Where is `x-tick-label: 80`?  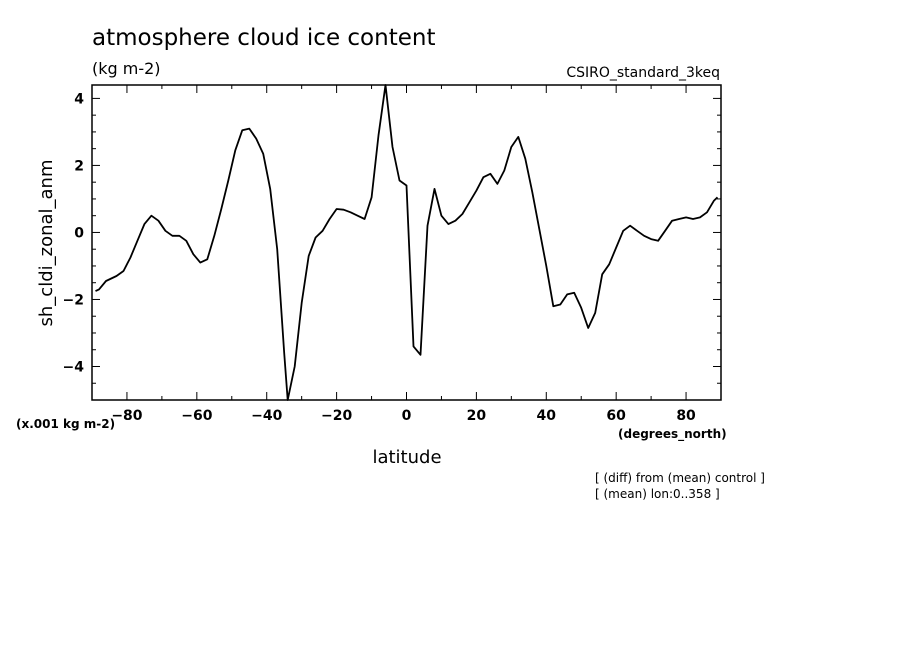
x-tick-label: 80 is located at coordinates (686, 416).